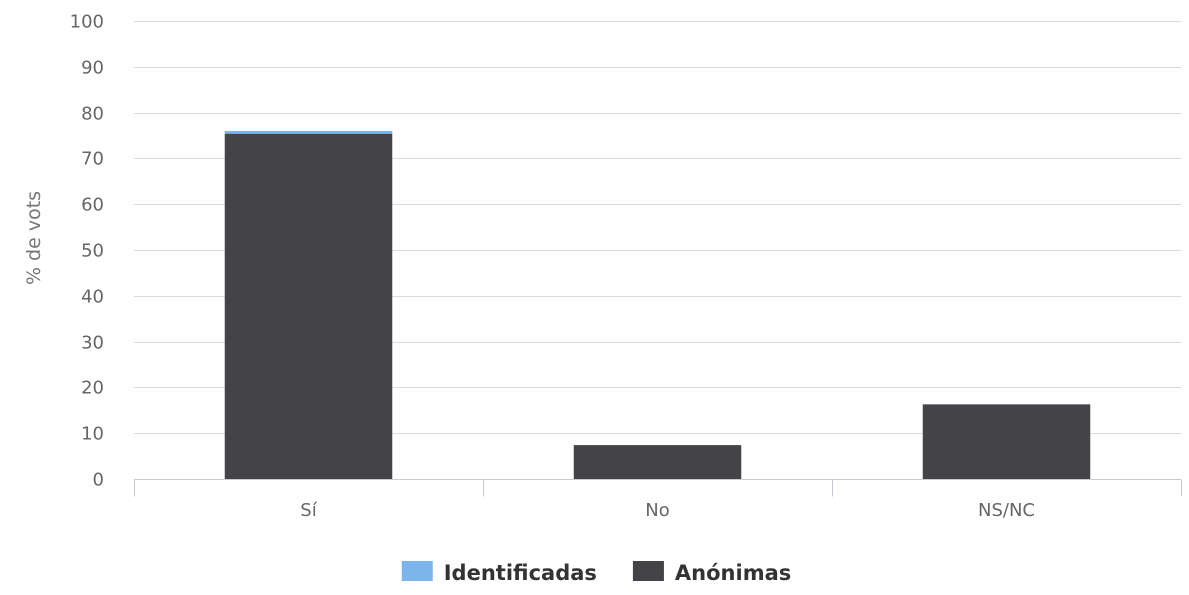 This screenshot has height=595, width=1189. I want to click on y-tick-label: 40, so click(92, 297).